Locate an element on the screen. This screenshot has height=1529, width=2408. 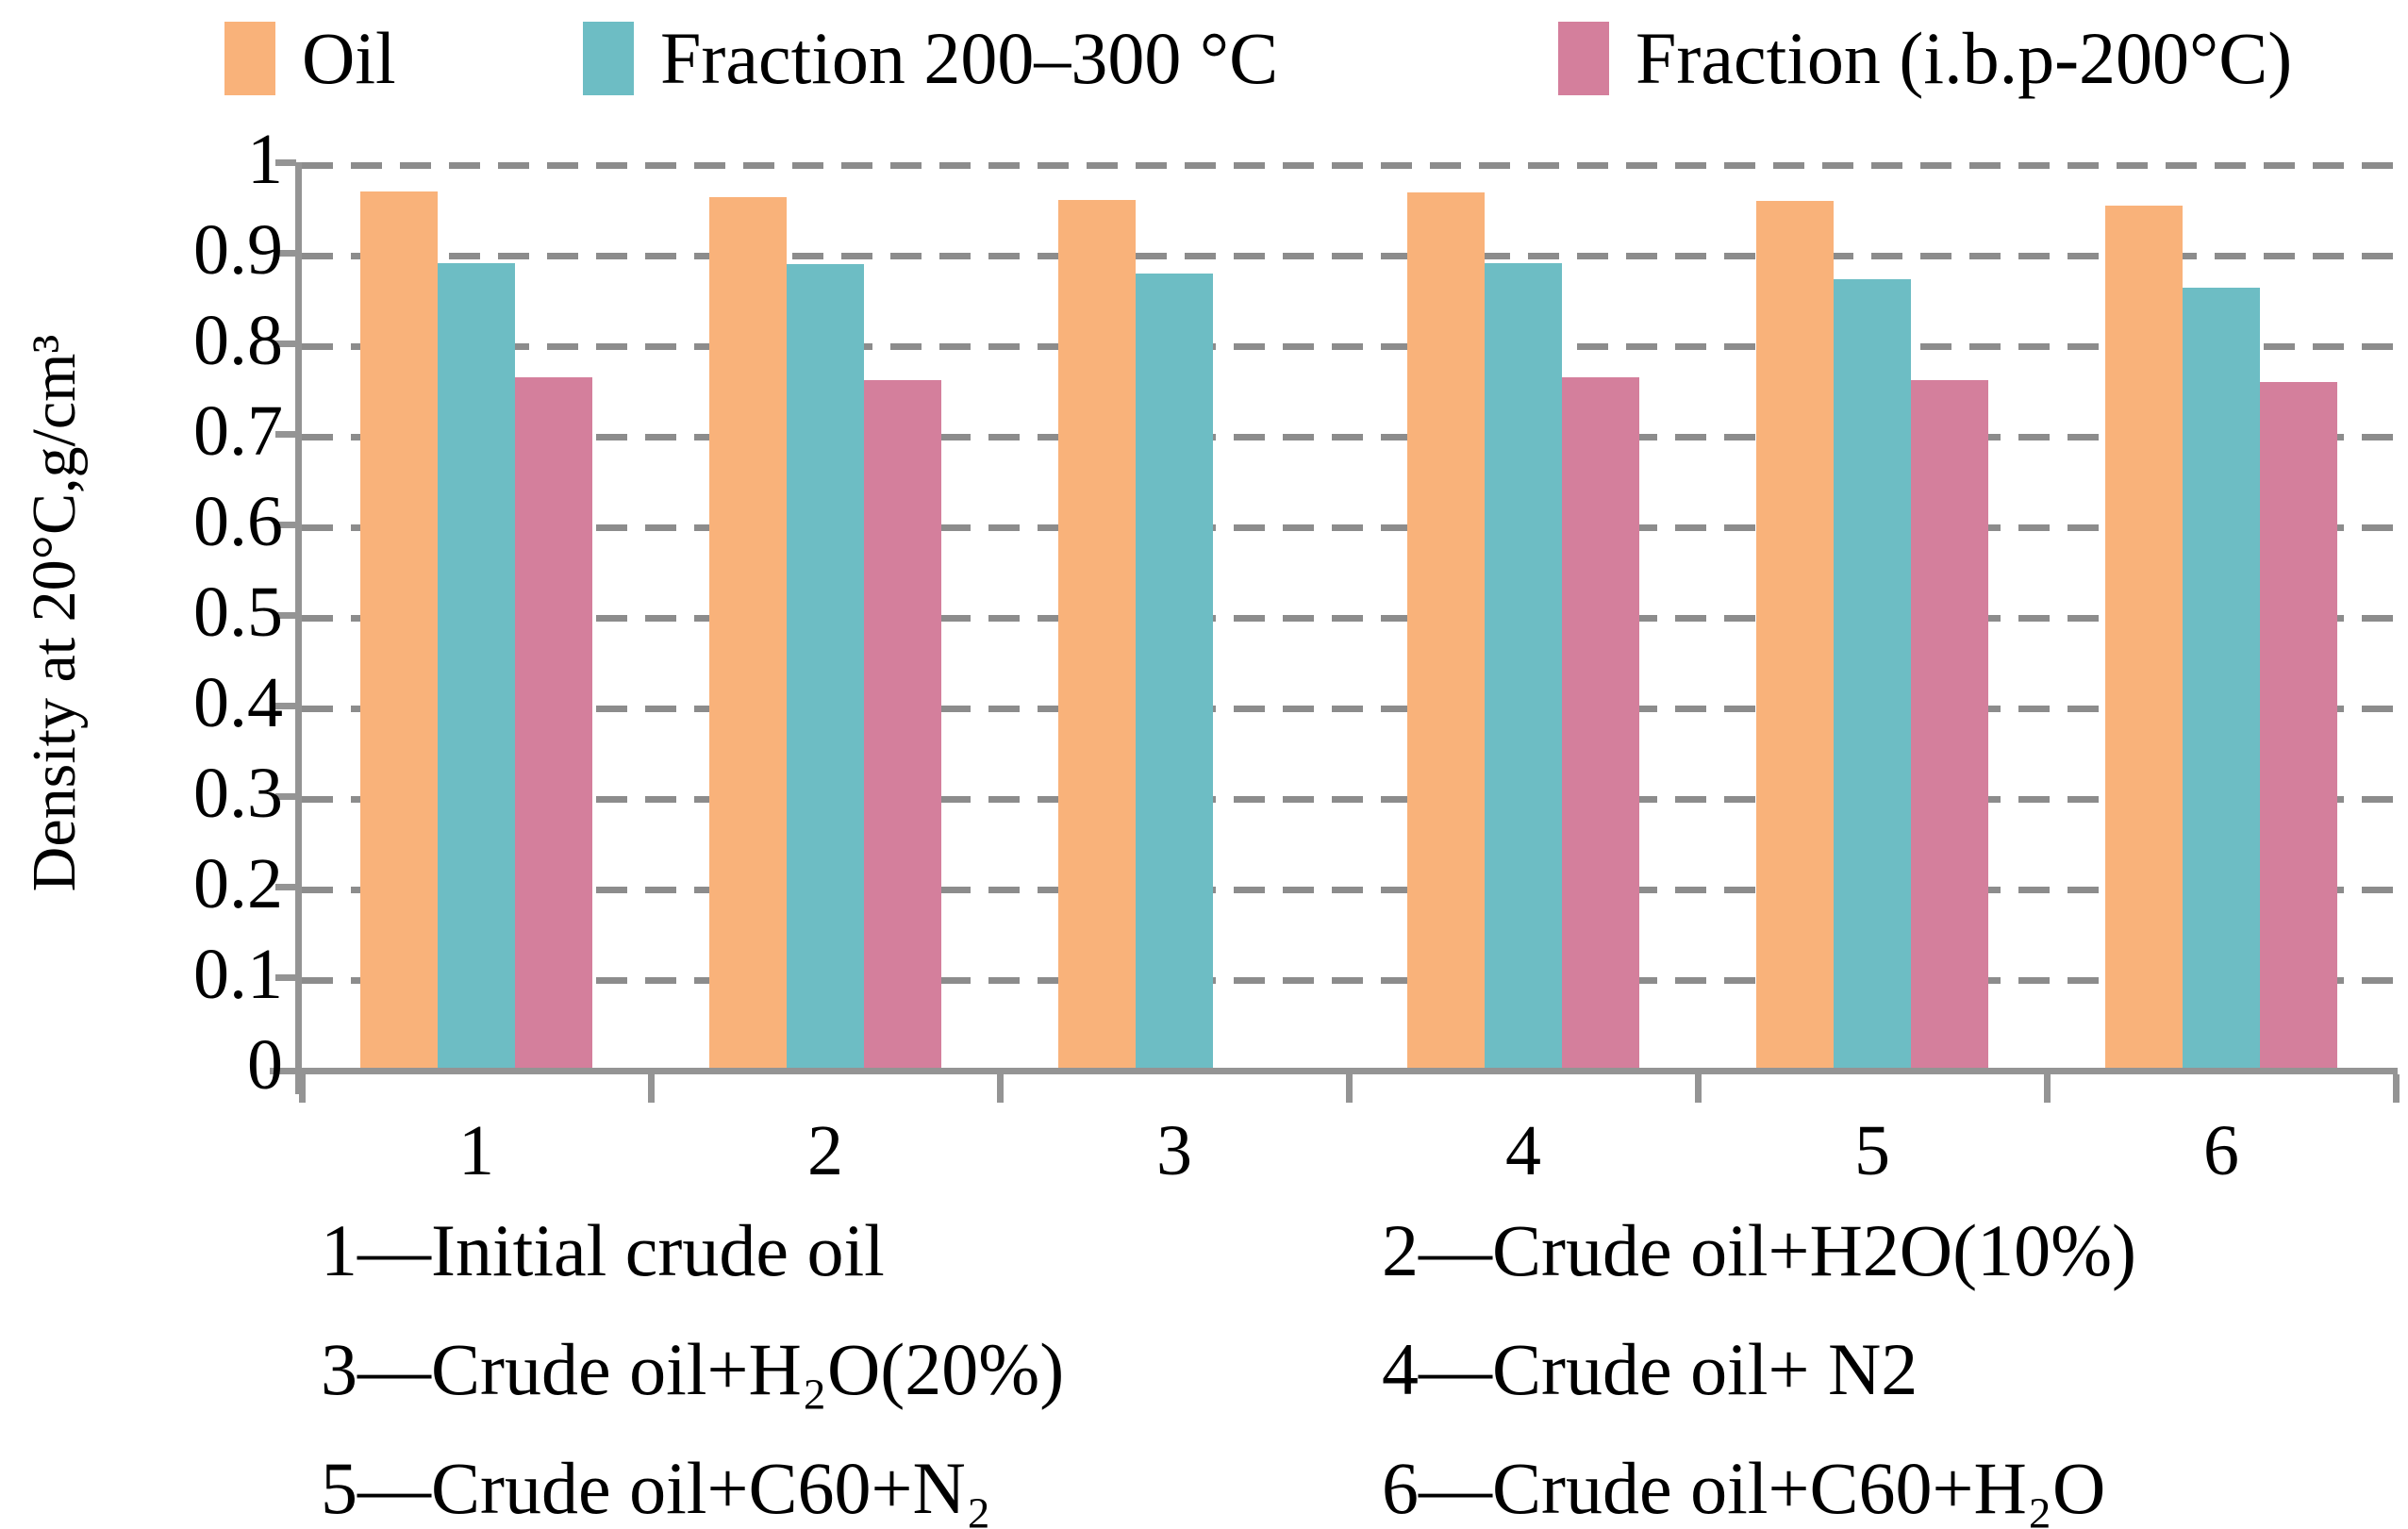
bar-series3-cat4 is located at coordinates (1601, 723).